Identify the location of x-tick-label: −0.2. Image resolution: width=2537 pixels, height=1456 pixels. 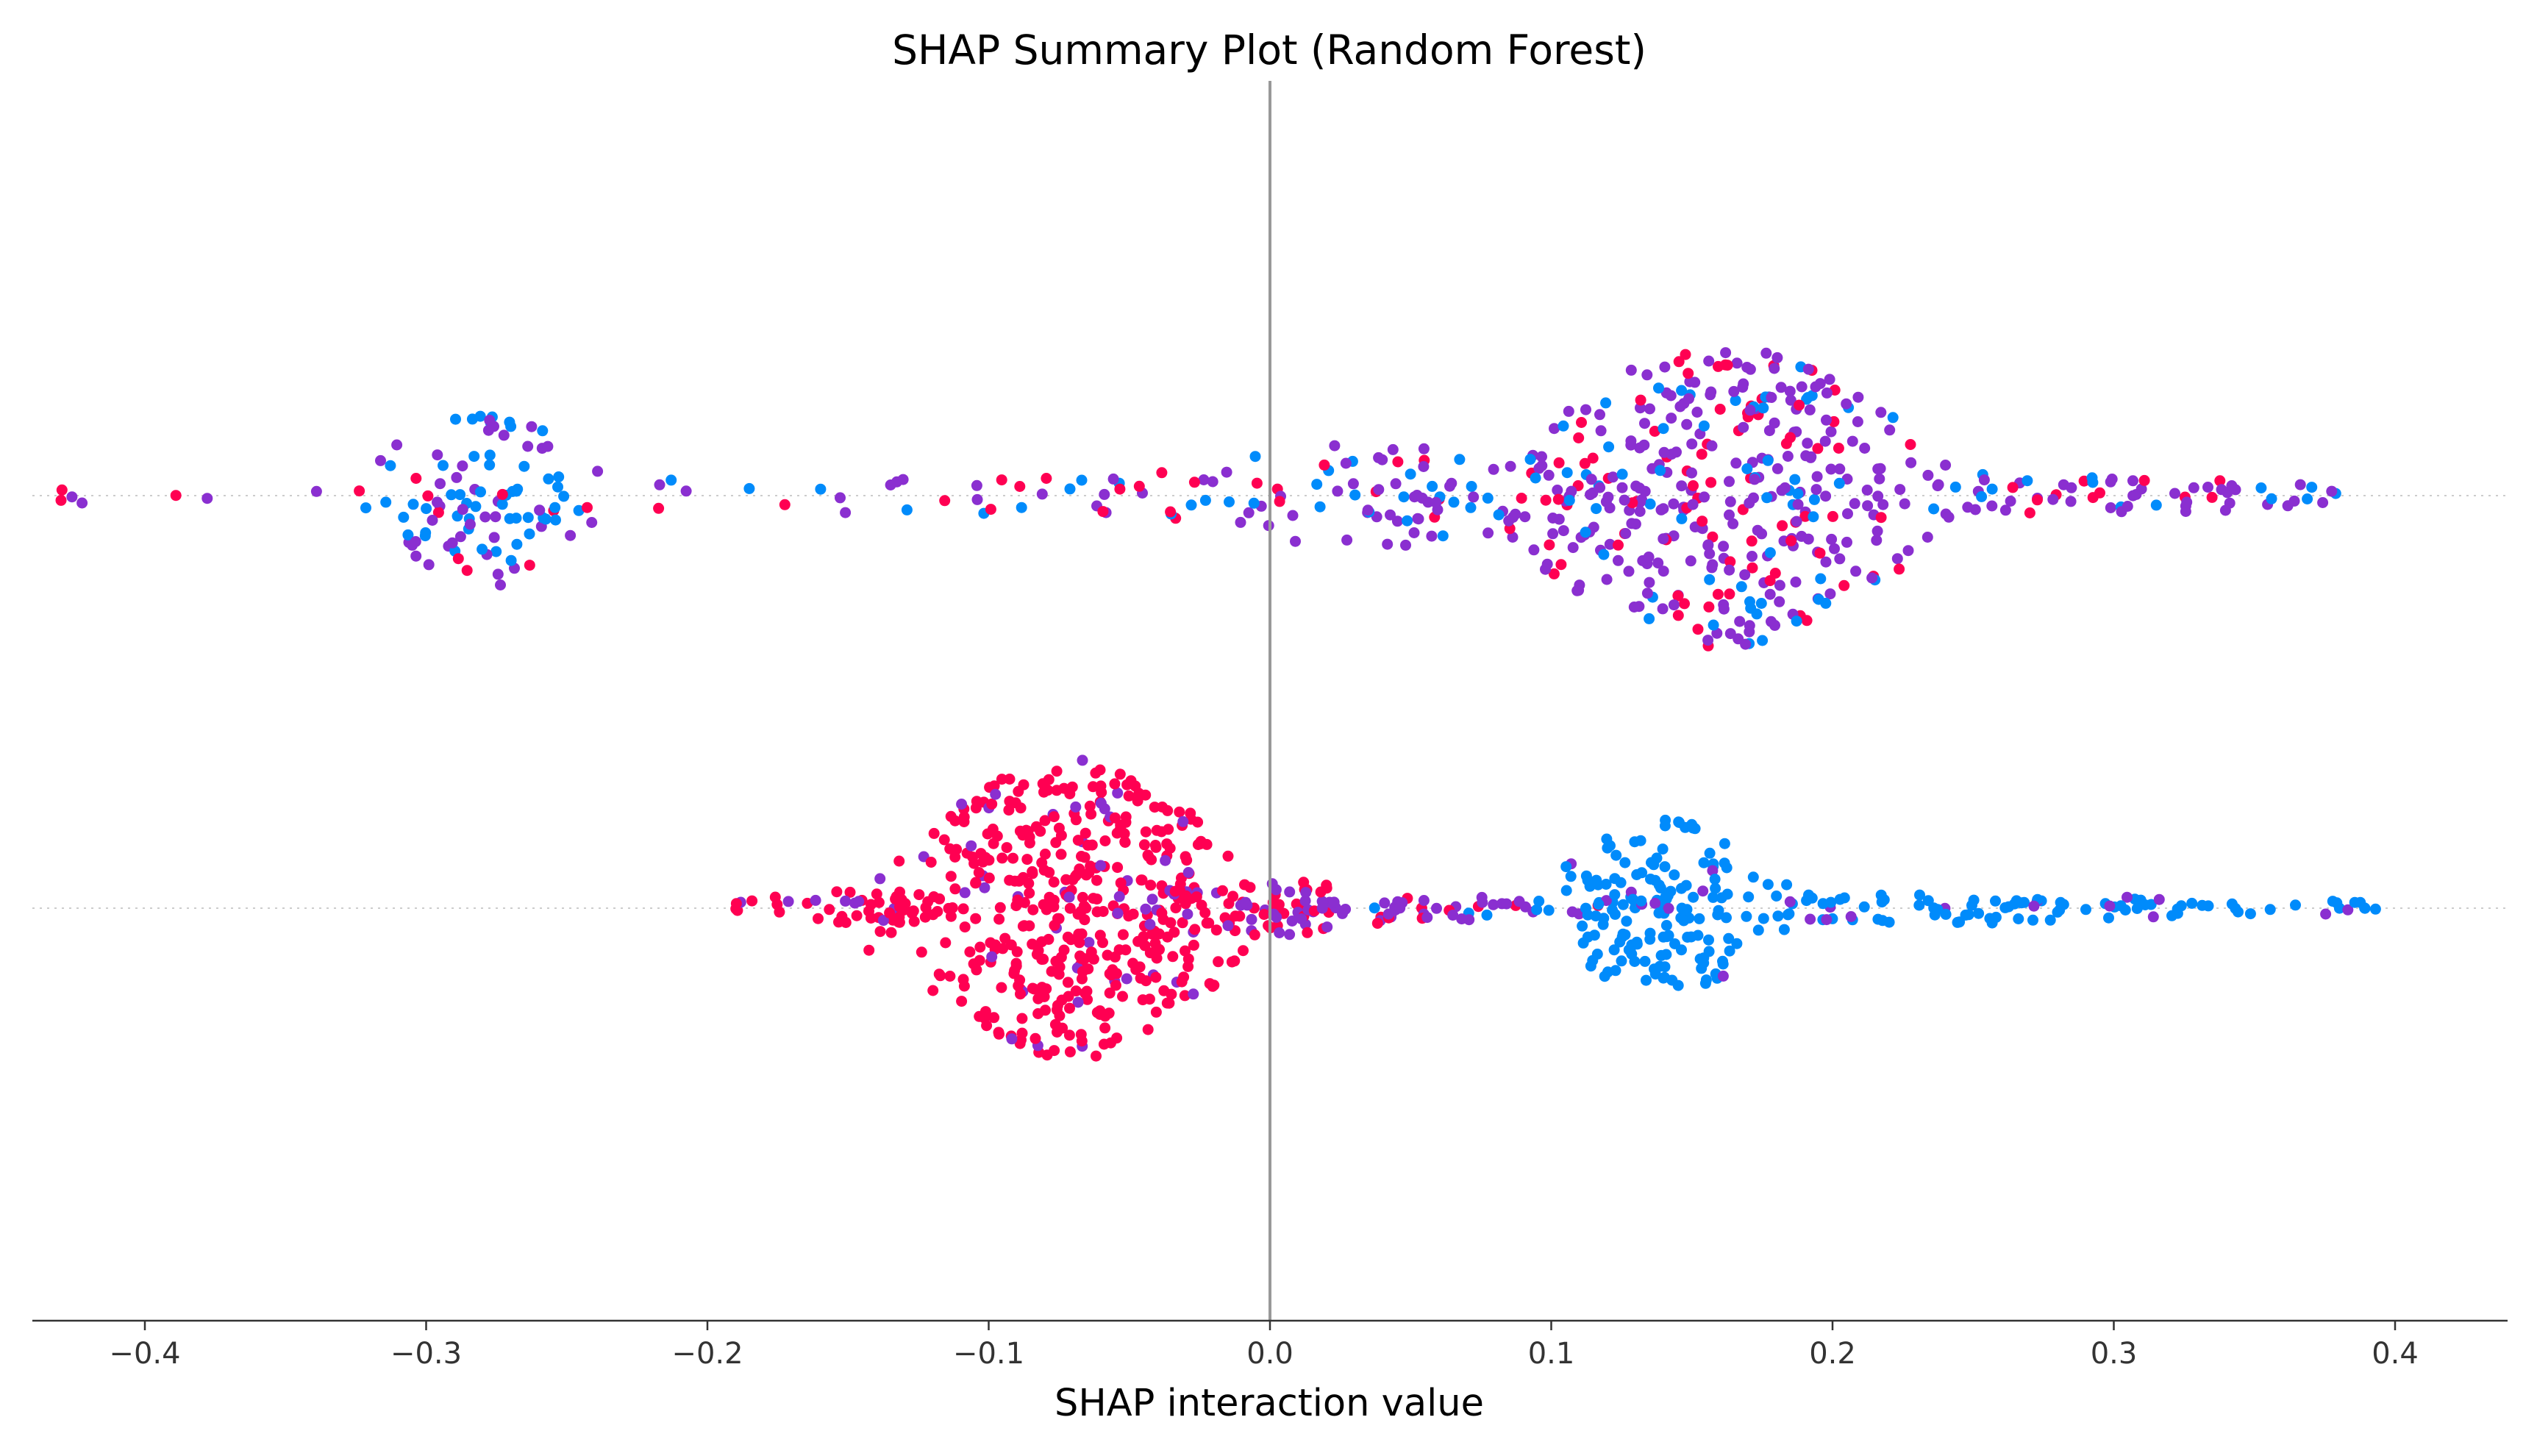
(707, 1354).